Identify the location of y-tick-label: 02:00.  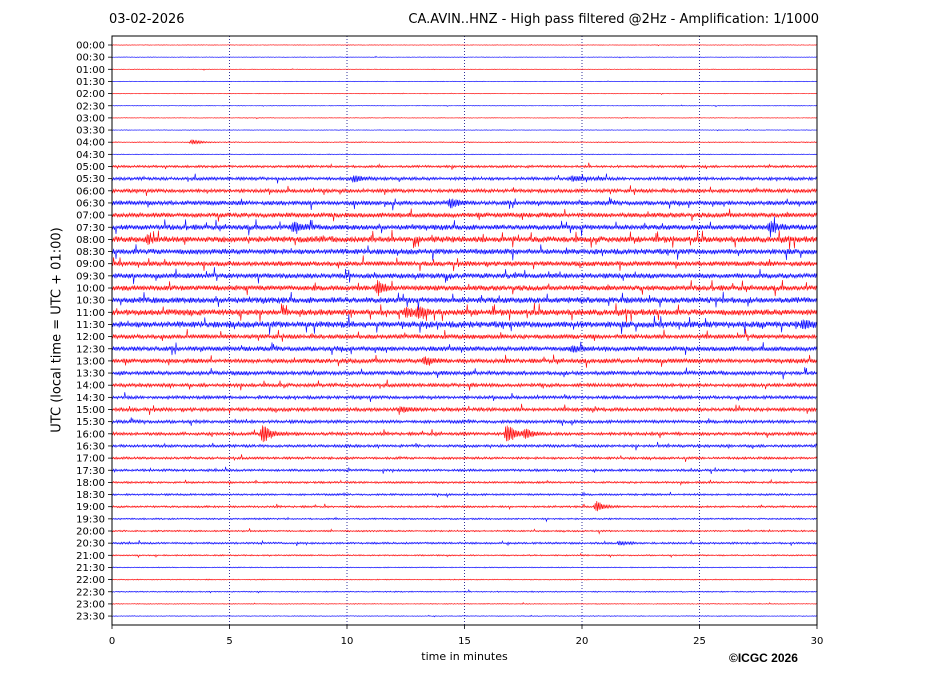
(90, 94).